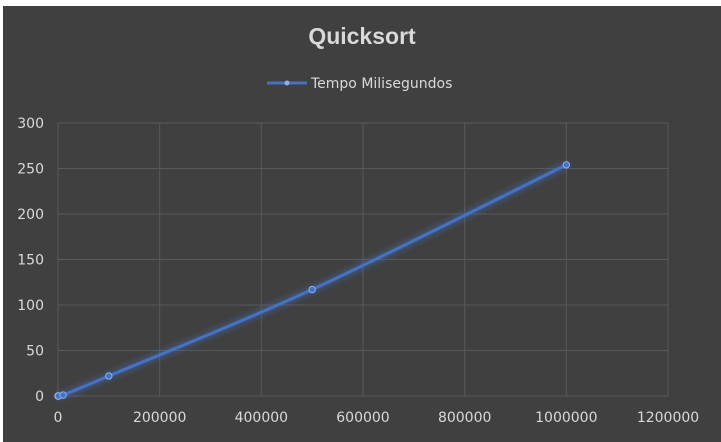  I want to click on y-tick-label-3: 150, so click(30, 261).